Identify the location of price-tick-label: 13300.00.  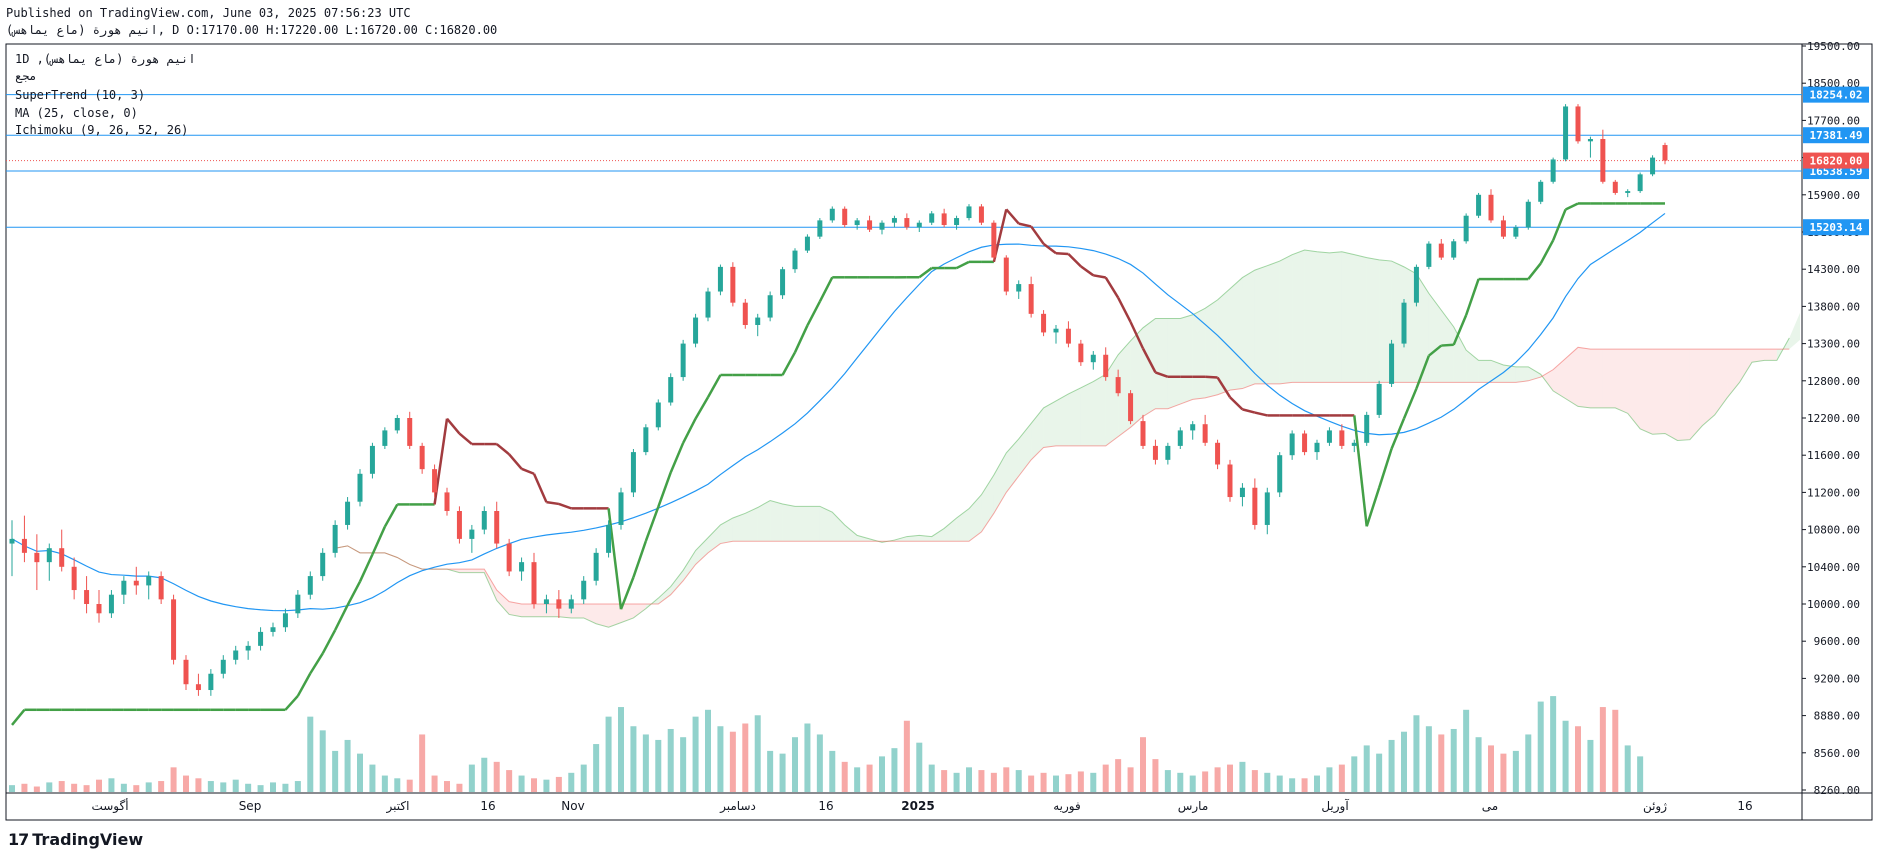
(1833, 344).